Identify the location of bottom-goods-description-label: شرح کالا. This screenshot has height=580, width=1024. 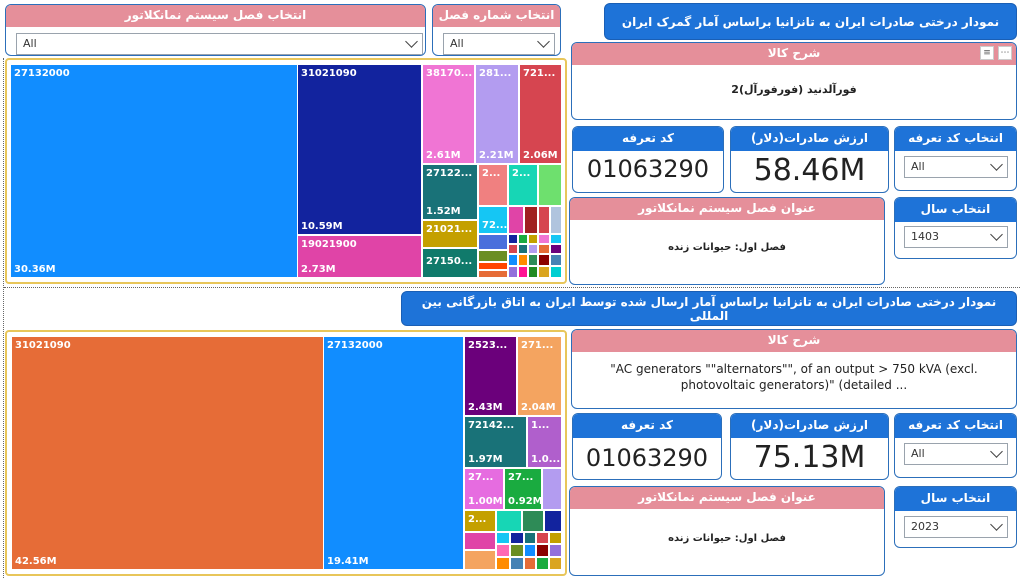
(794, 341).